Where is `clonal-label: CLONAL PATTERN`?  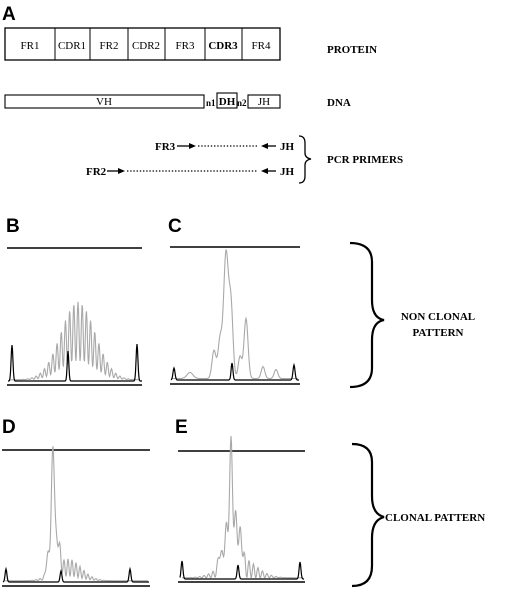 clonal-label: CLONAL PATTERN is located at coordinates (435, 518).